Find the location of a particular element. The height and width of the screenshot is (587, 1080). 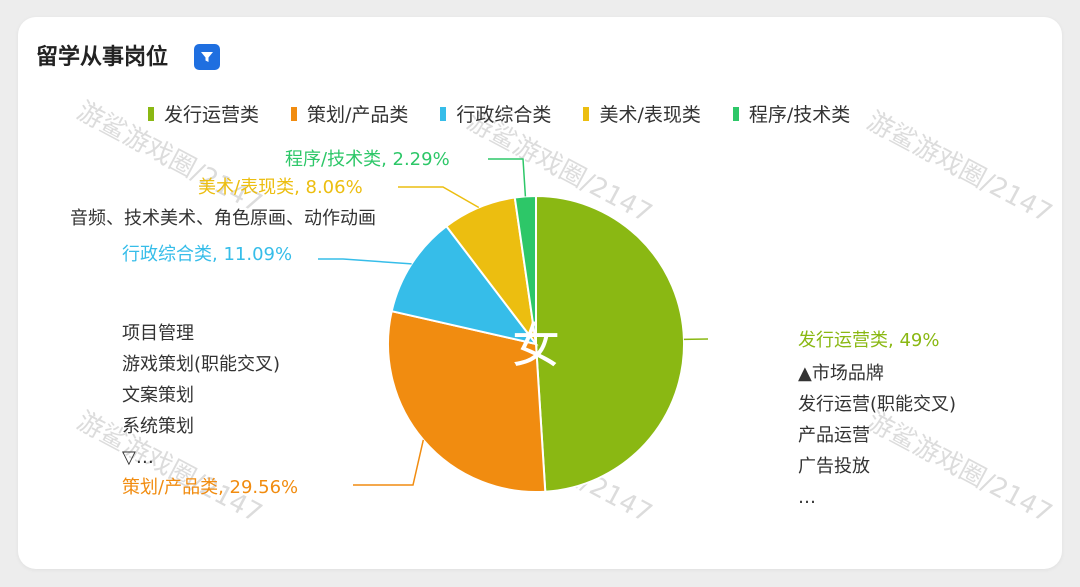

annotation-1-0: 项目管理 is located at coordinates (158, 333).